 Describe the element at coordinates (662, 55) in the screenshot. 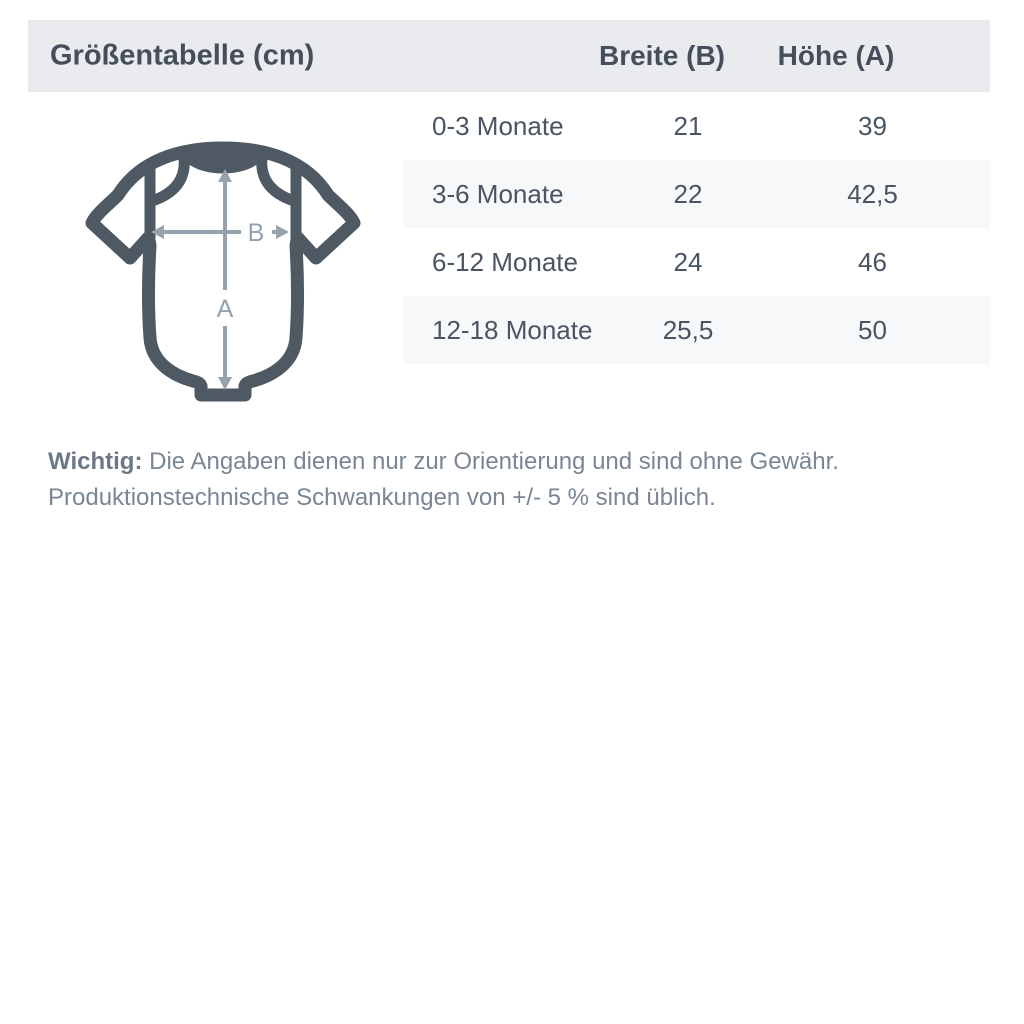

I see `column-header-width: Breite (B)` at that location.